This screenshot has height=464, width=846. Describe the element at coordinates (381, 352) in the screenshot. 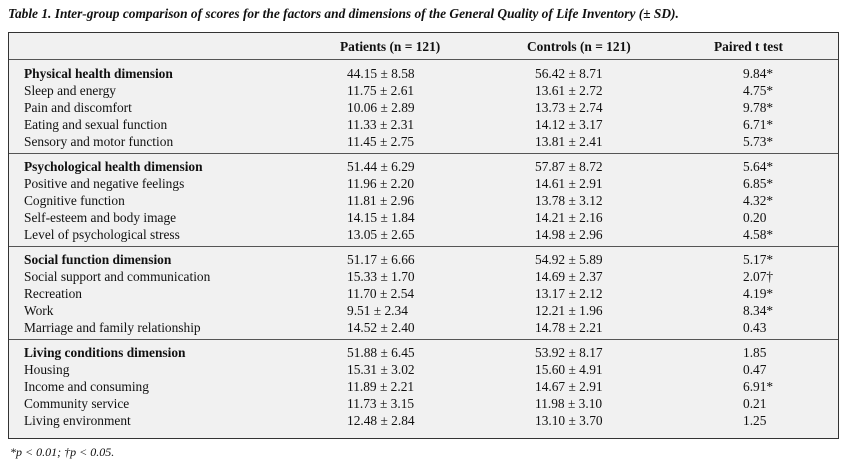

I see `patients-value: 51.88 ± 6.45` at that location.